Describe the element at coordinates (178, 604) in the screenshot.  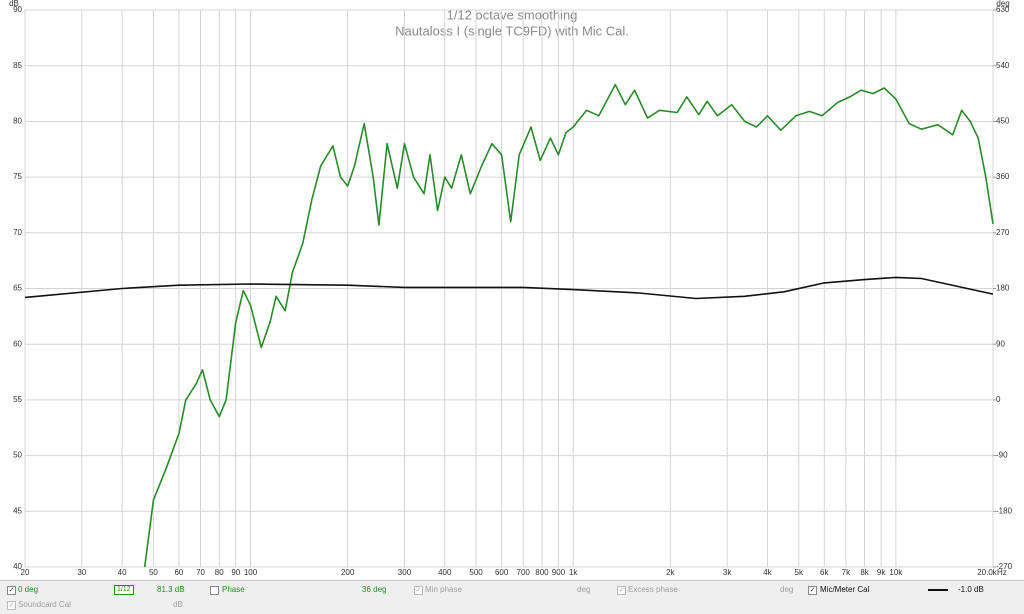
I see `value-readout: dB` at that location.